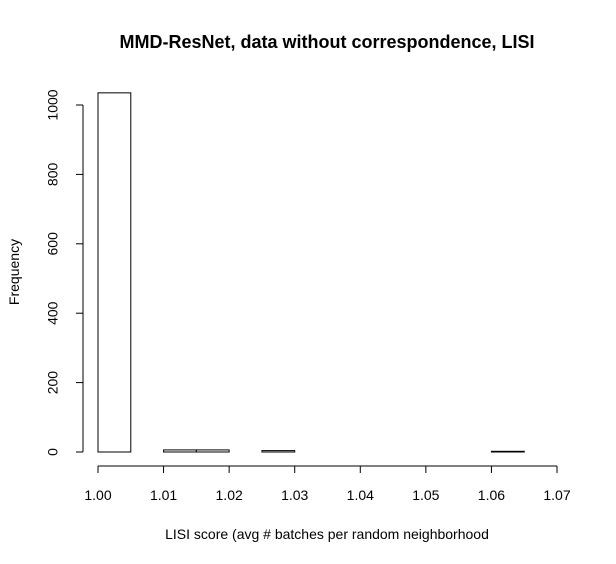 This screenshot has height=564, width=616. I want to click on y-tick-label-5: 1000, so click(53, 104).